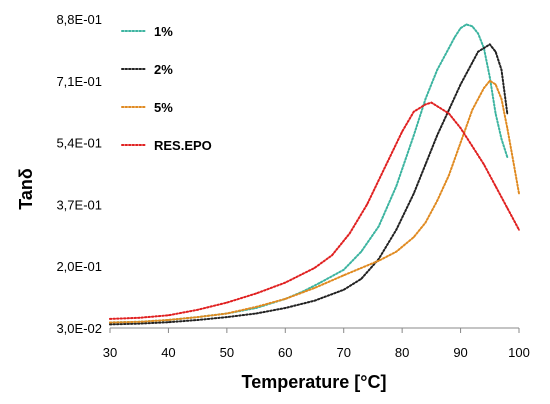 The width and height of the screenshot is (550, 404). I want to click on y-tick-label: 7,1E-01, so click(79, 81).